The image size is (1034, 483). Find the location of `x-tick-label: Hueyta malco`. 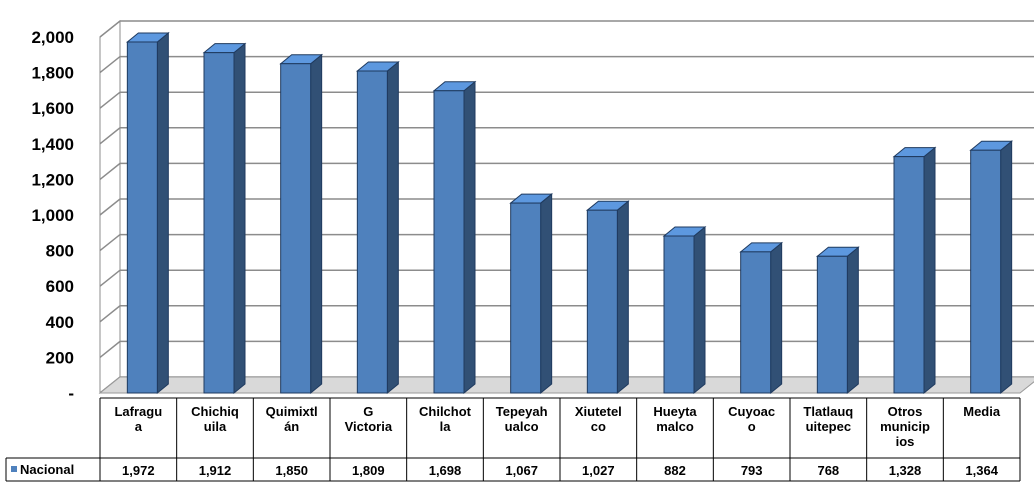

x-tick-label: Hueyta malco is located at coordinates (675, 419).